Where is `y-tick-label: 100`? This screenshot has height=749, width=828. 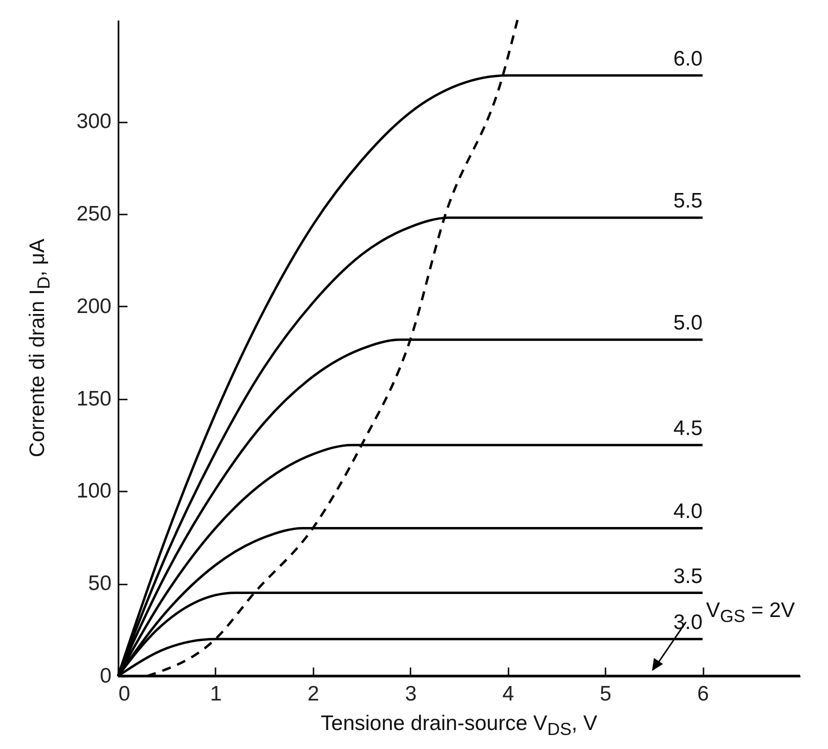 y-tick-label: 100 is located at coordinates (94, 491).